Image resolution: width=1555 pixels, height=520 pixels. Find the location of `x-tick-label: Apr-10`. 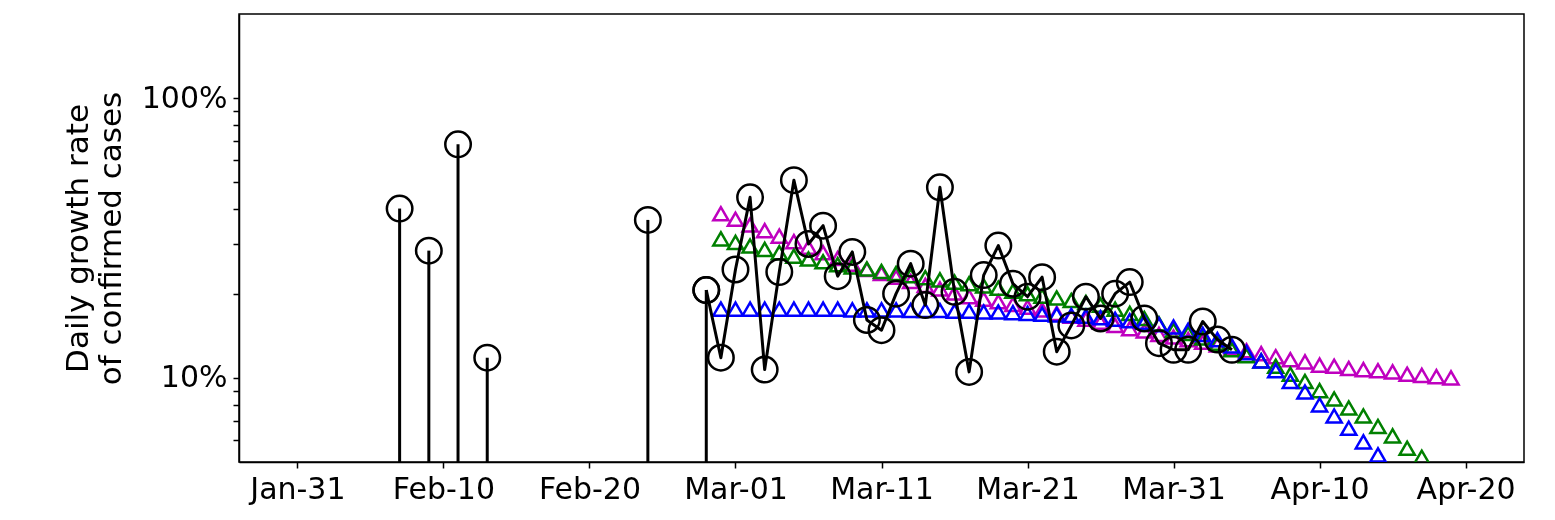

x-tick-label: Apr-10 is located at coordinates (1320, 488).